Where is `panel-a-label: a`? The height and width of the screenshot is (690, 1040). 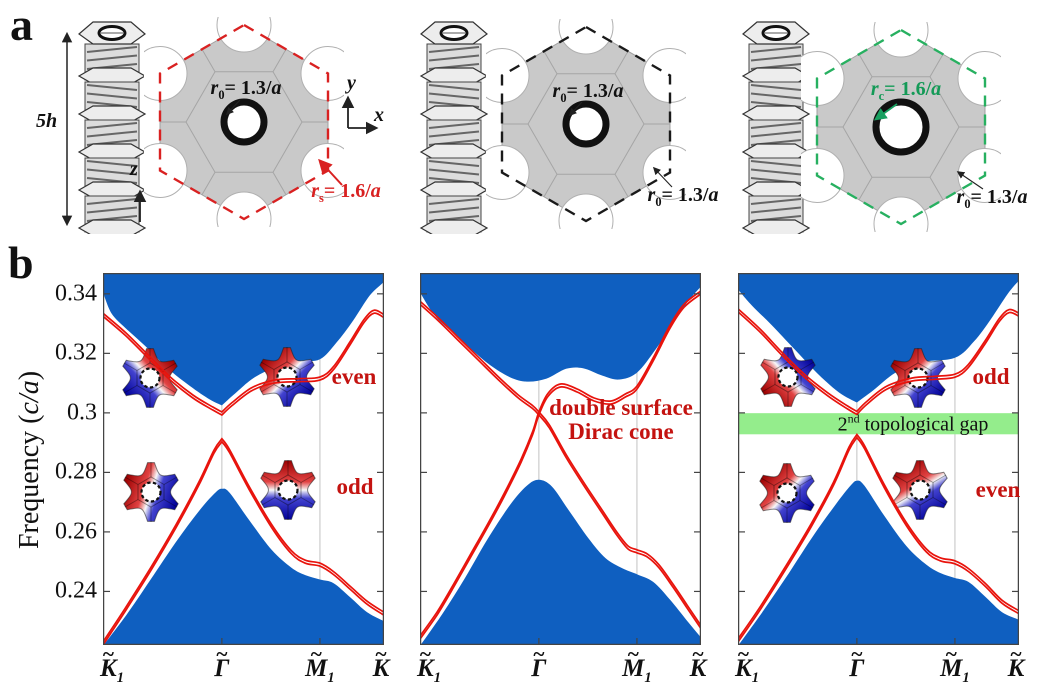
panel-a-label: a is located at coordinates (21, 25).